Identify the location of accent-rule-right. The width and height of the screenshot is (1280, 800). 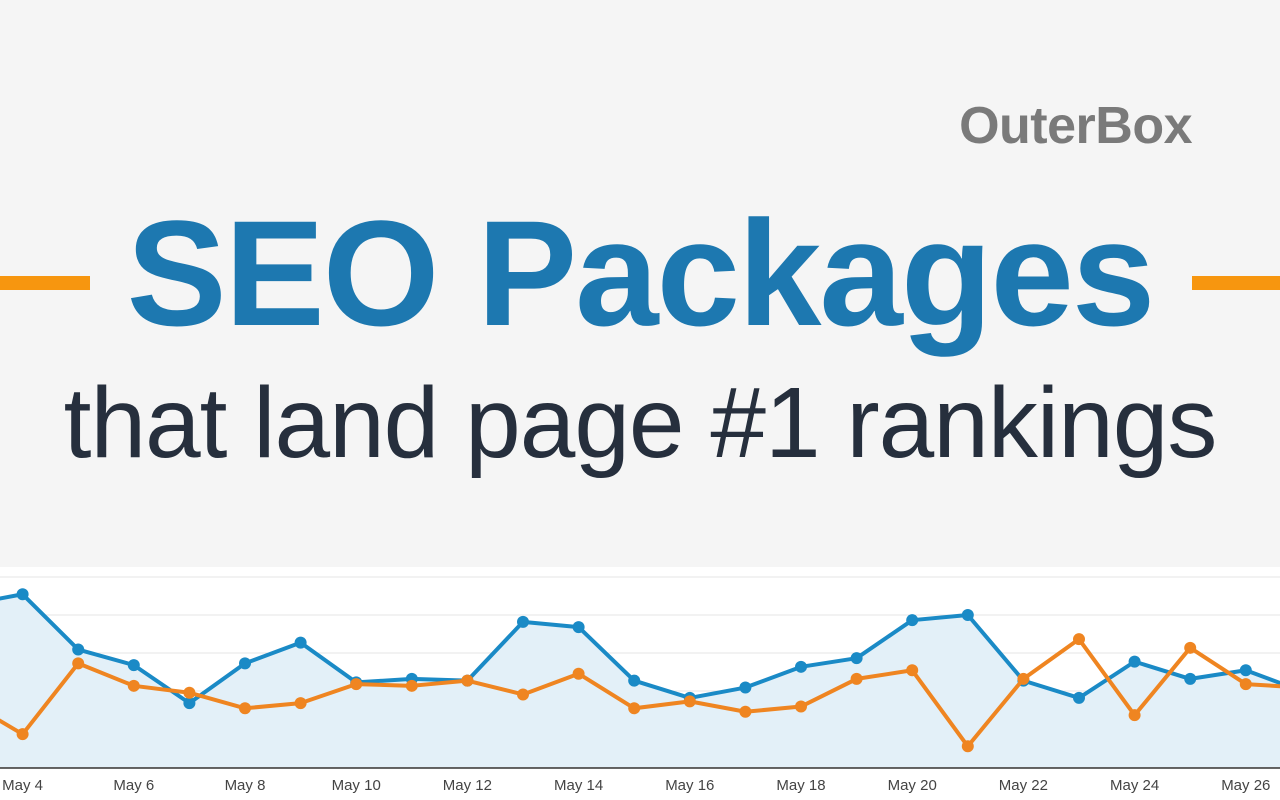
(1236, 283).